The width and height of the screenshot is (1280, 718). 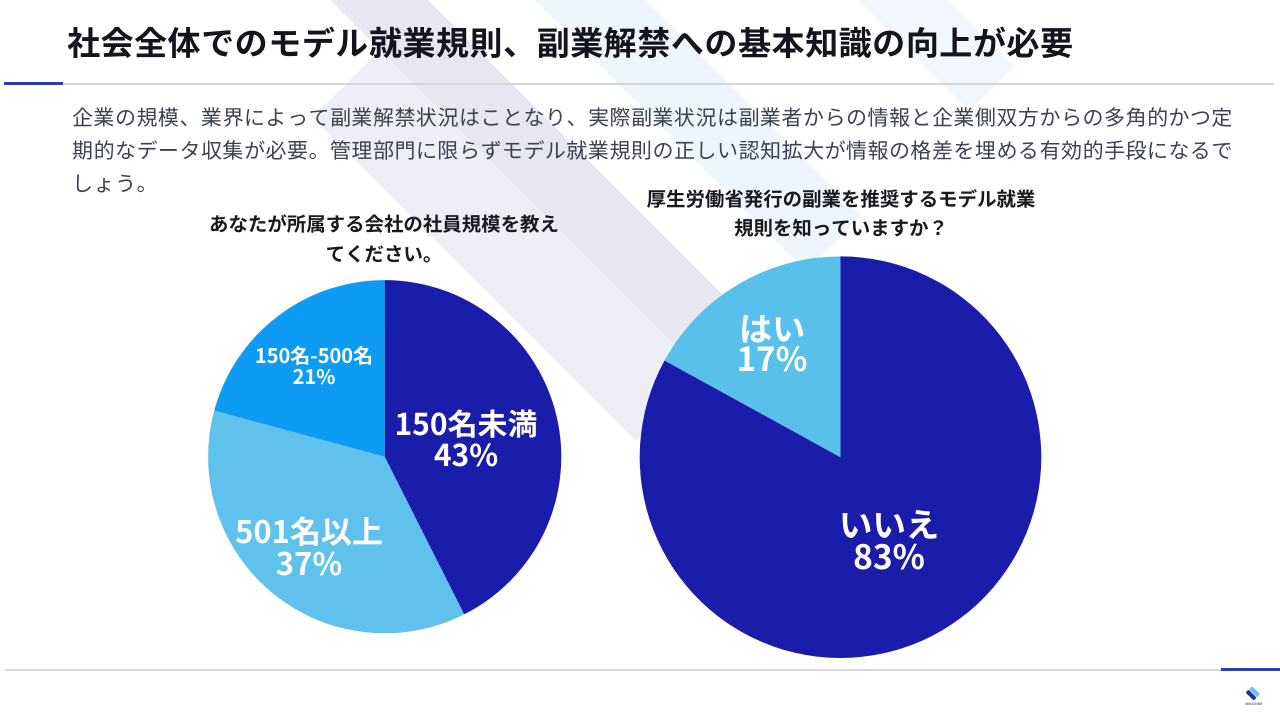 What do you see at coordinates (1253, 703) in the screenshot?
I see `svg-text: MINAGINE` at bounding box center [1253, 703].